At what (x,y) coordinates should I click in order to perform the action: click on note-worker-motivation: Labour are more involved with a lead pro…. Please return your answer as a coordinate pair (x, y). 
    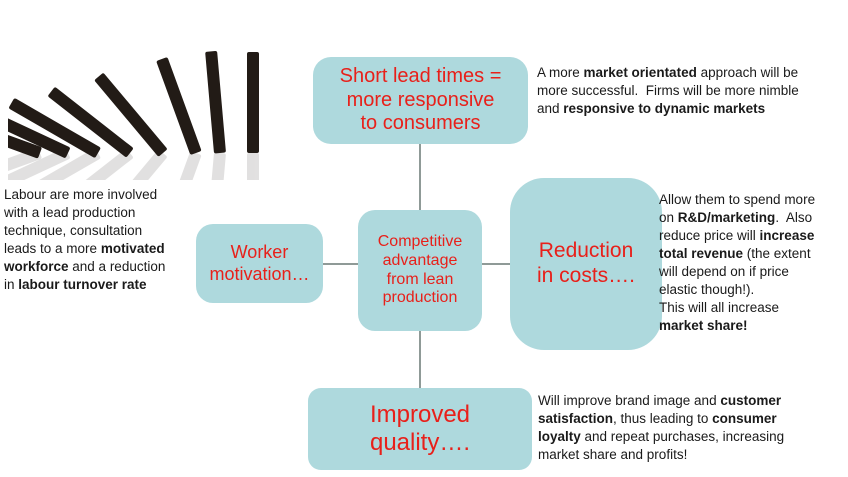
    Looking at the image, I should click on (85, 239).